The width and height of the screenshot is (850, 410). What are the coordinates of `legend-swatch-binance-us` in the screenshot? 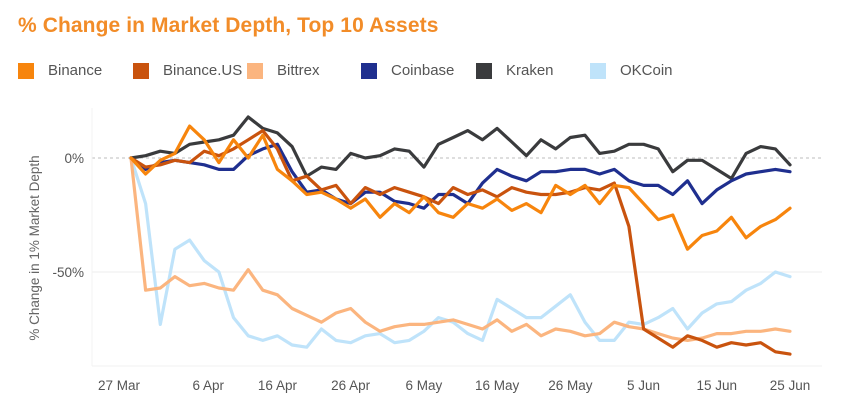 It's located at (141, 70).